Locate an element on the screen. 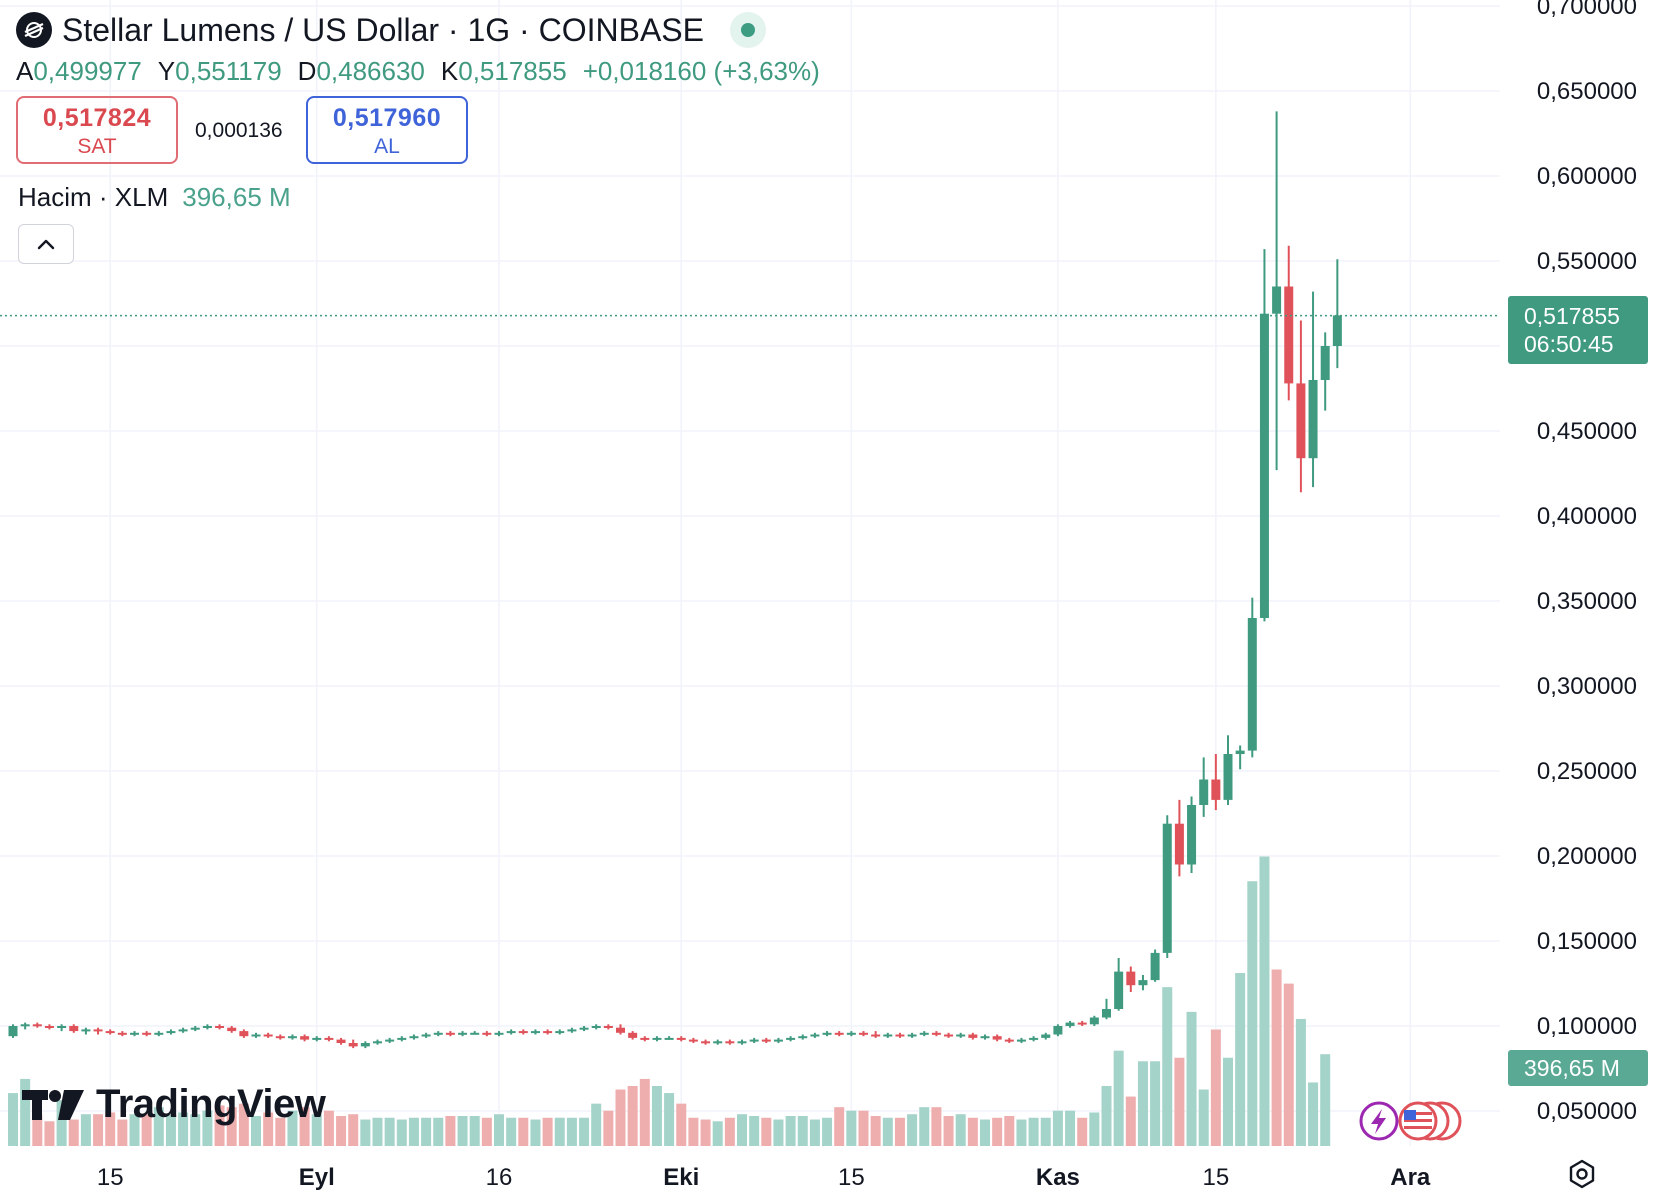 The height and width of the screenshot is (1198, 1660). tradingview-watermark: TradingView is located at coordinates (174, 1104).